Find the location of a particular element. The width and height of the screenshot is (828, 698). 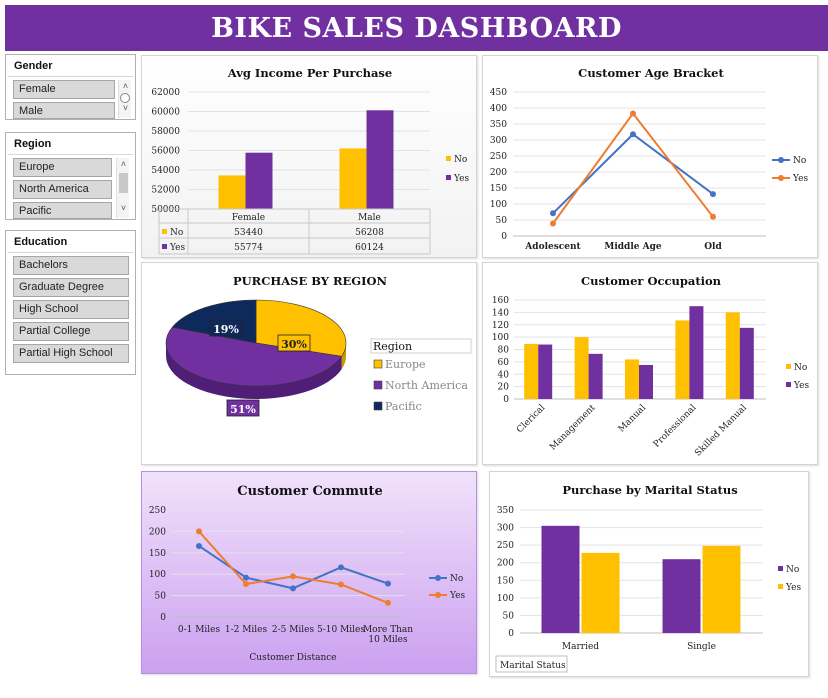

y-tick-label: 20 is located at coordinates (504, 388).